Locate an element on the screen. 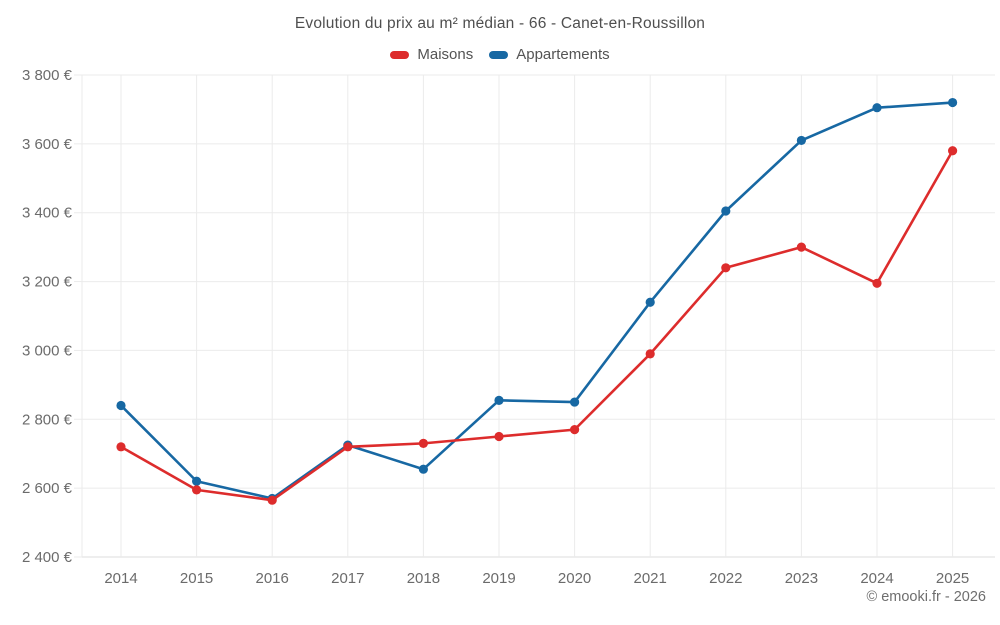  data-point-appartements-2025 is located at coordinates (953, 102).